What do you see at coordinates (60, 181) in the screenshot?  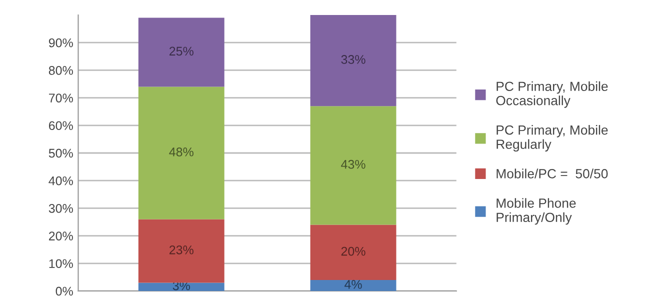 I see `y-tick-label: 40%` at bounding box center [60, 181].